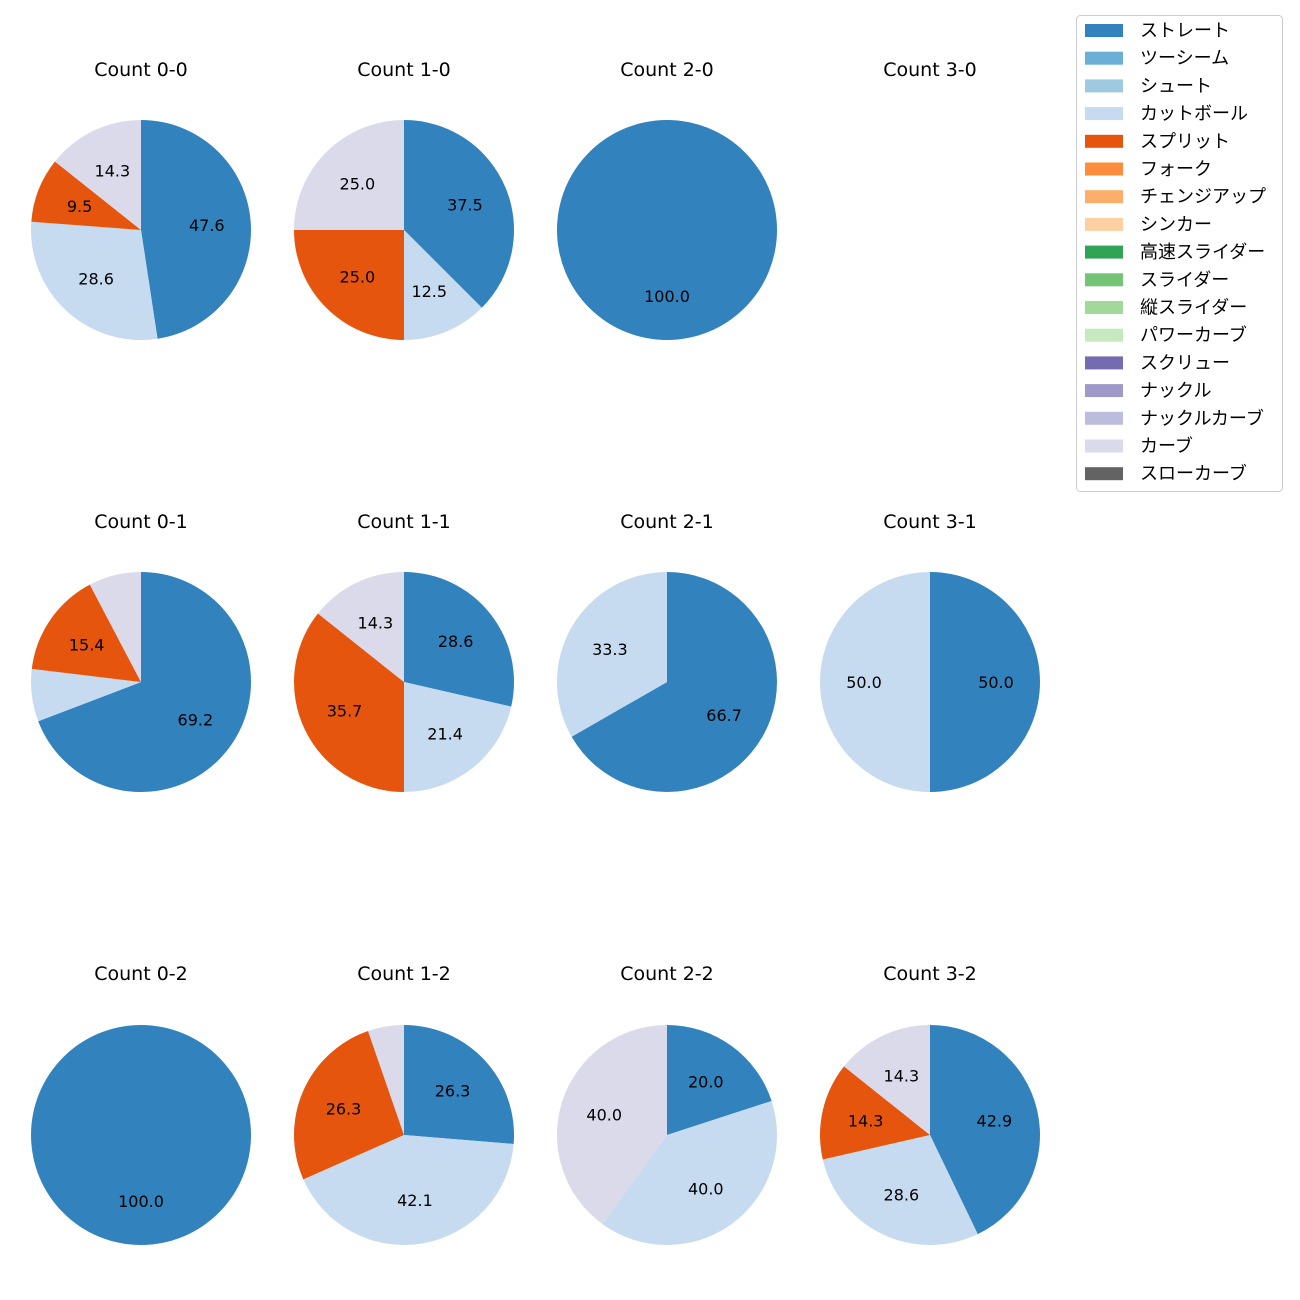 The height and width of the screenshot is (1300, 1300). What do you see at coordinates (724, 715) in the screenshot?
I see `slice-label: 66.7` at bounding box center [724, 715].